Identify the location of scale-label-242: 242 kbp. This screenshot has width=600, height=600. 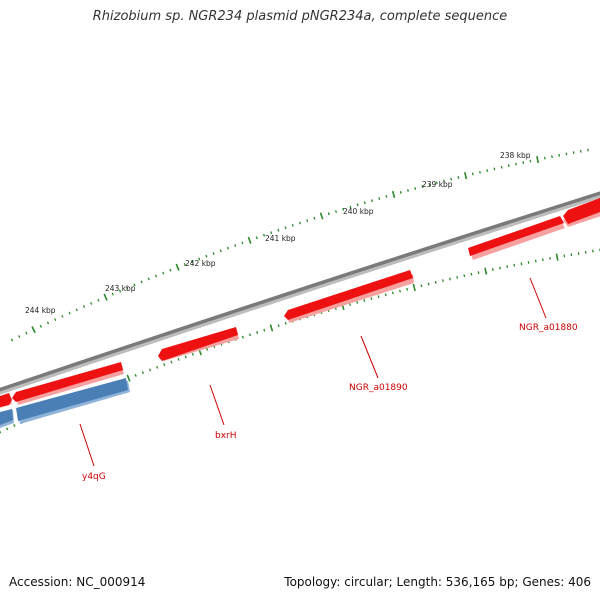
(200, 263).